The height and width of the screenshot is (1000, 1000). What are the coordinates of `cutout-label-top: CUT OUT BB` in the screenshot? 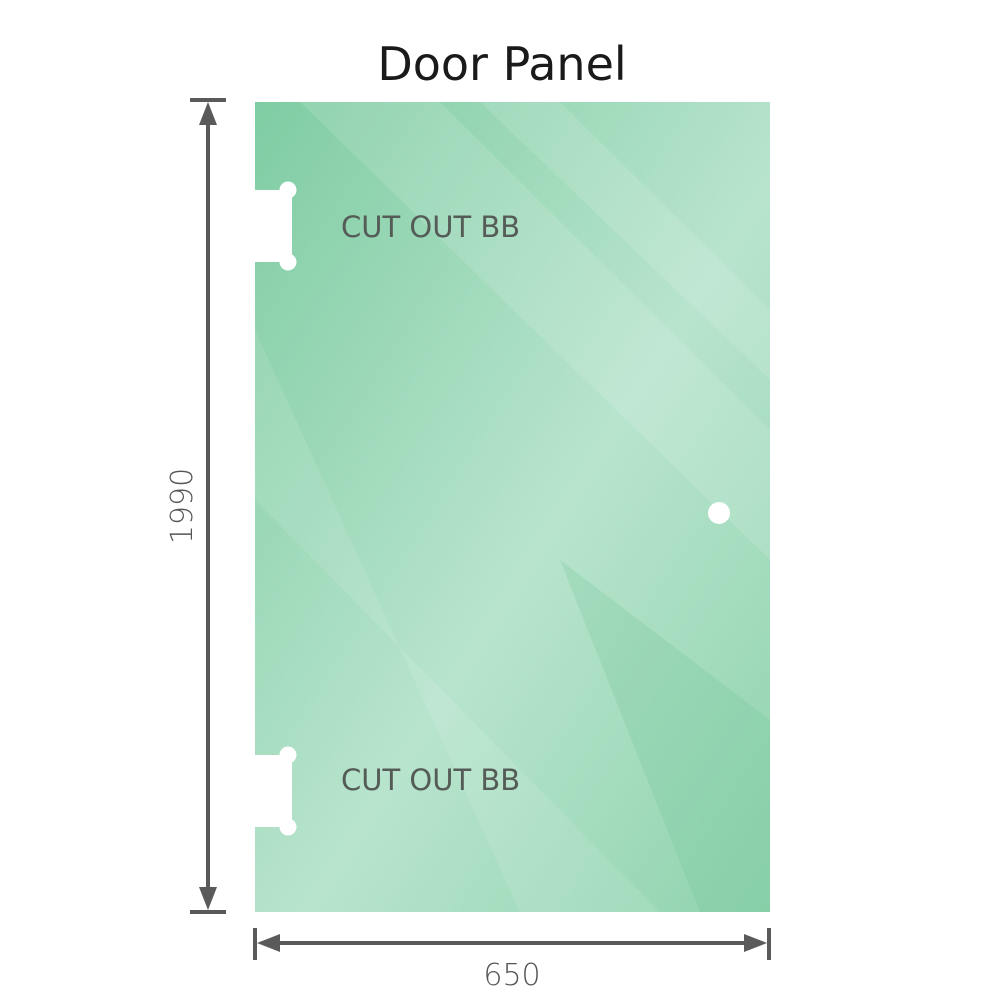 It's located at (430, 227).